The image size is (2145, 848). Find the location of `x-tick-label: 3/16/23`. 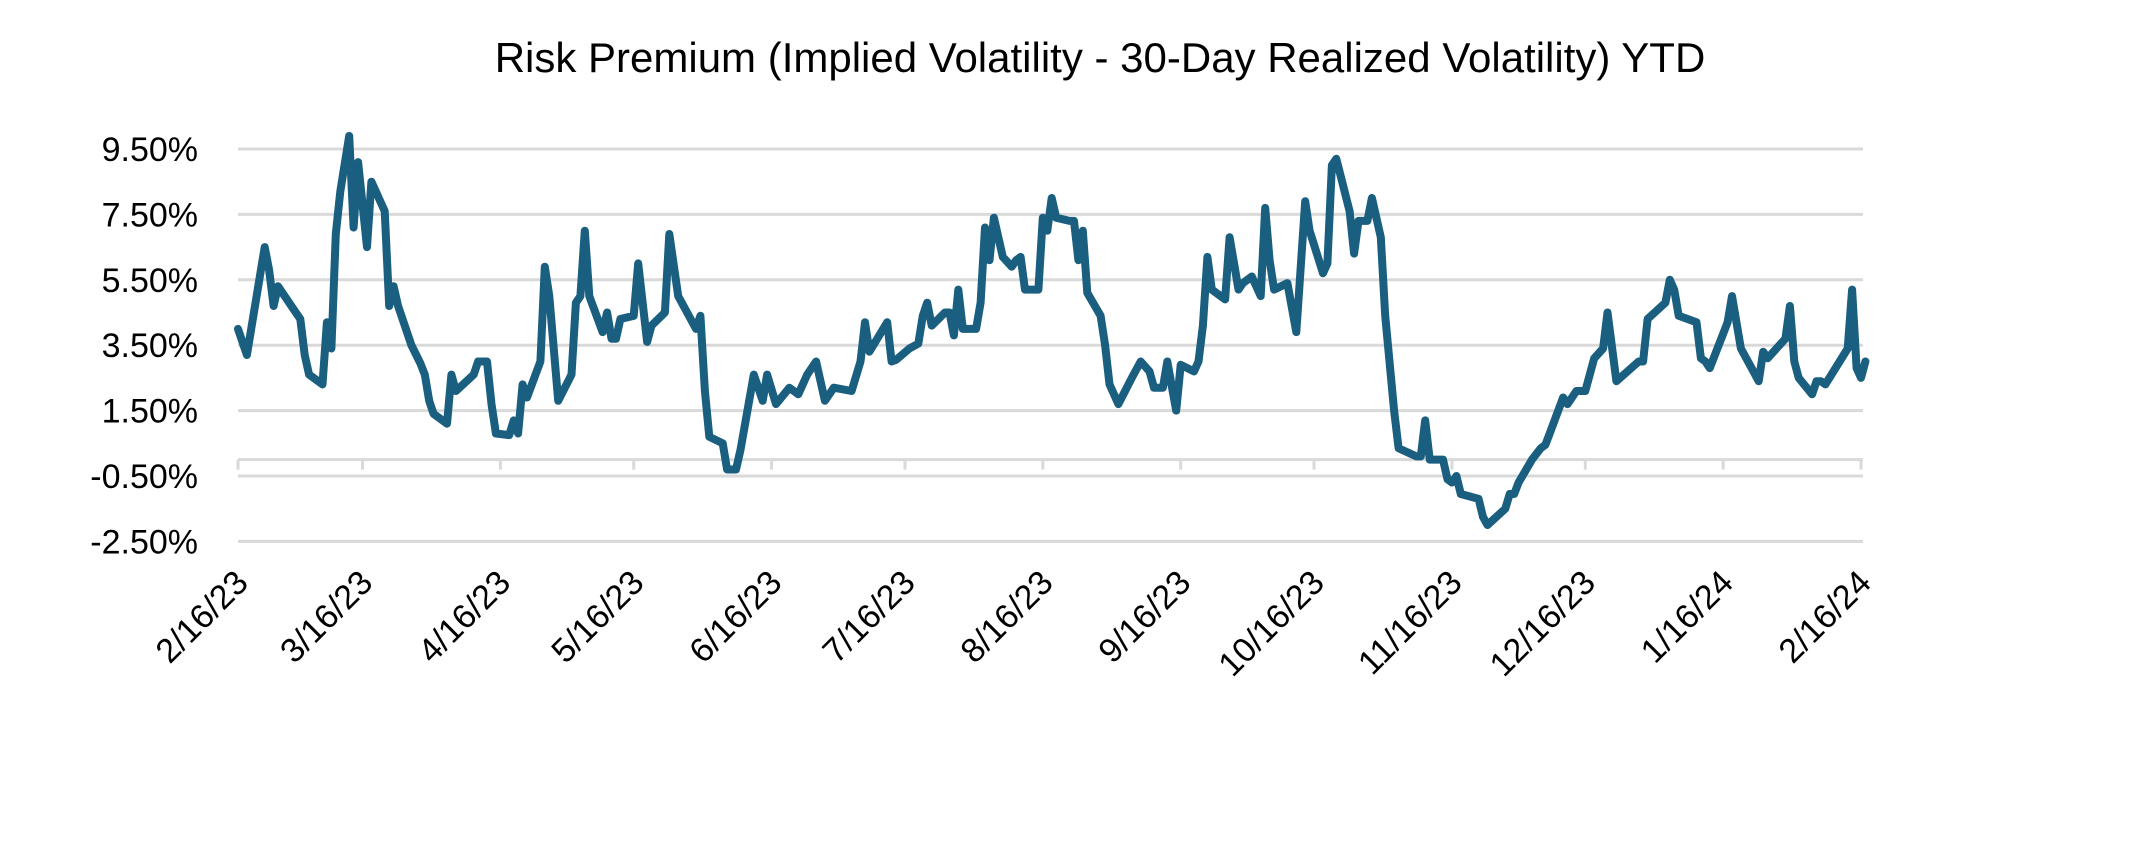

x-tick-label: 3/16/23 is located at coordinates (326, 616).